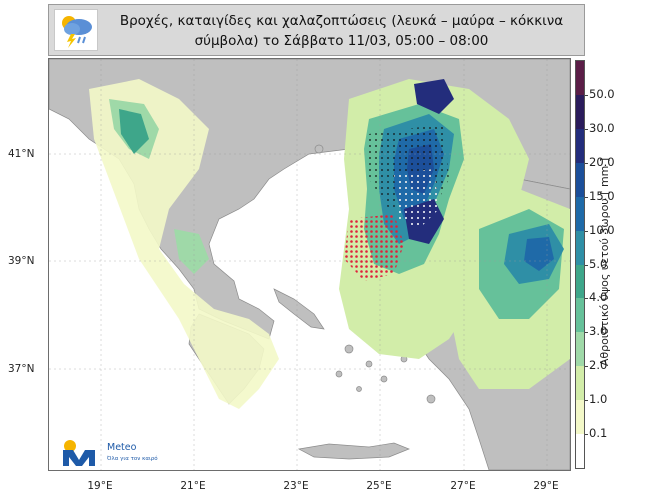 This screenshot has width=650, height=499. I want to click on colorbar-tick-label: 3.0, so click(598, 331).